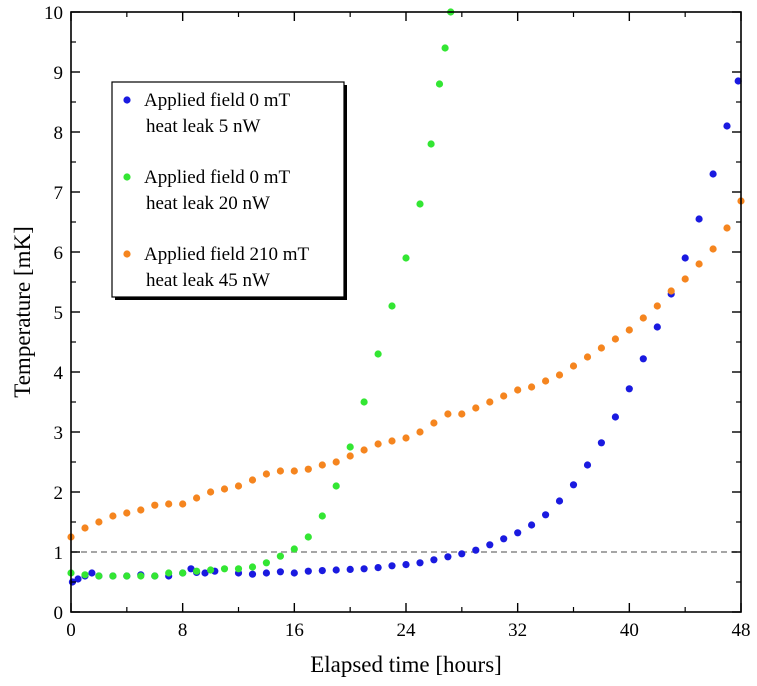 The height and width of the screenshot is (686, 757). Describe the element at coordinates (208, 203) in the screenshot. I see `legend-entry-1-line2: heat leak 20 nW` at that location.